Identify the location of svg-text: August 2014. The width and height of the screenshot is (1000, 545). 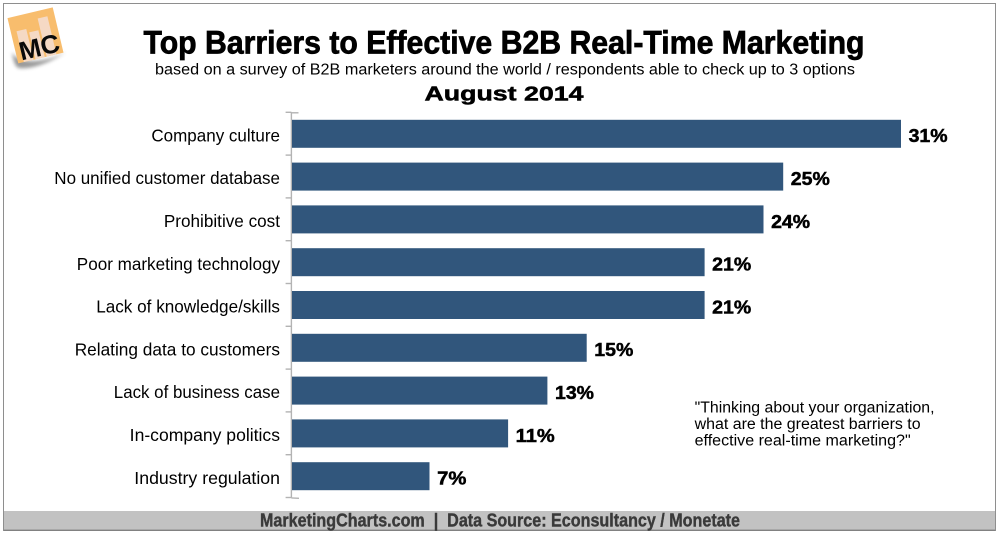
(505, 94).